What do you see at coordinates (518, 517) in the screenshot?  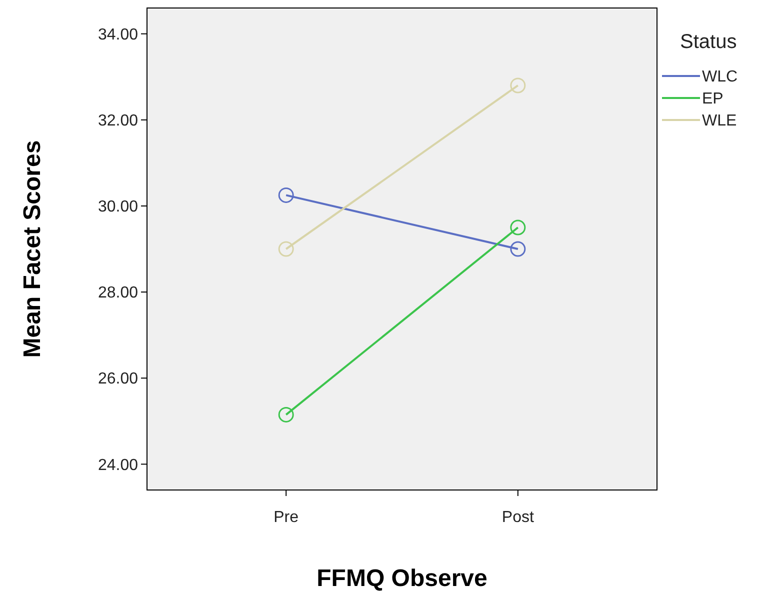 I see `x-tick-label: Post` at bounding box center [518, 517].